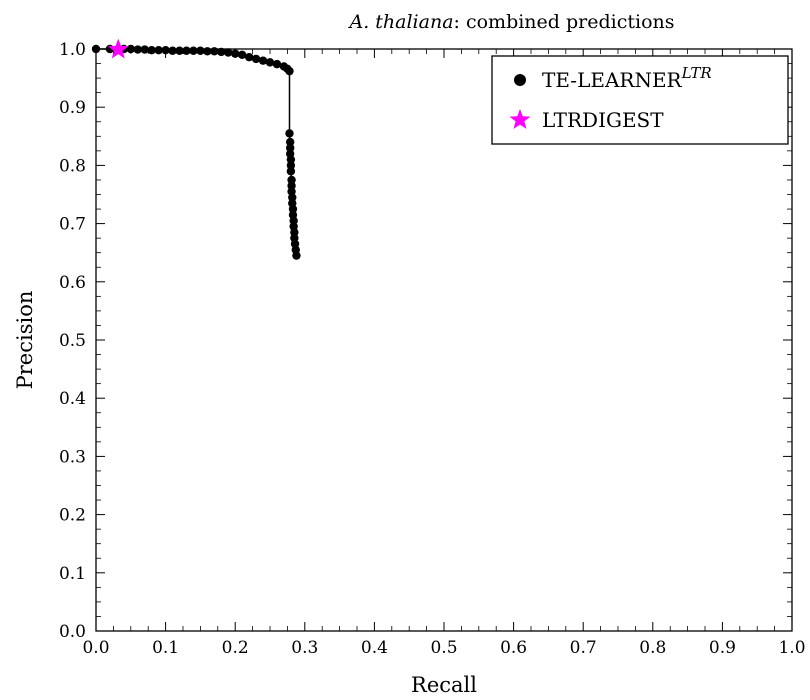  Describe the element at coordinates (72, 166) in the screenshot. I see `y-tick-label: 0.8` at that location.